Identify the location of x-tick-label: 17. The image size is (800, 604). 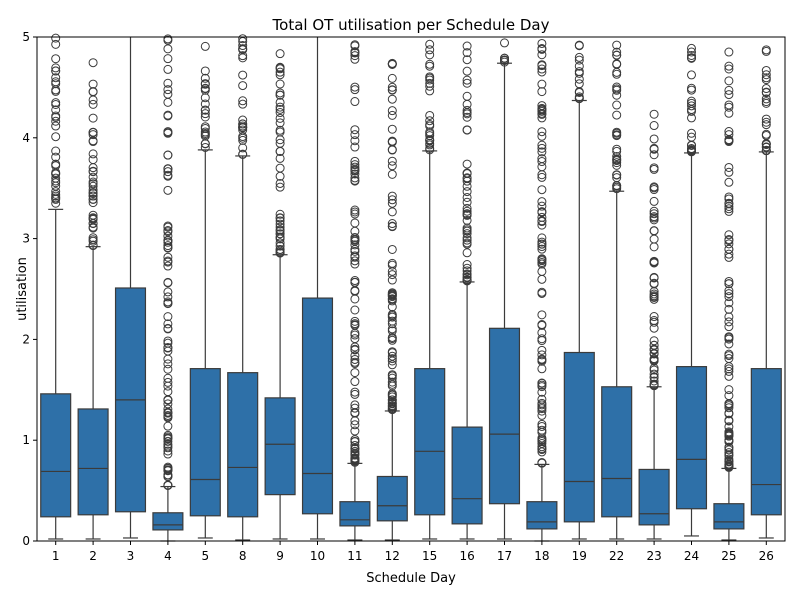
(504, 556).